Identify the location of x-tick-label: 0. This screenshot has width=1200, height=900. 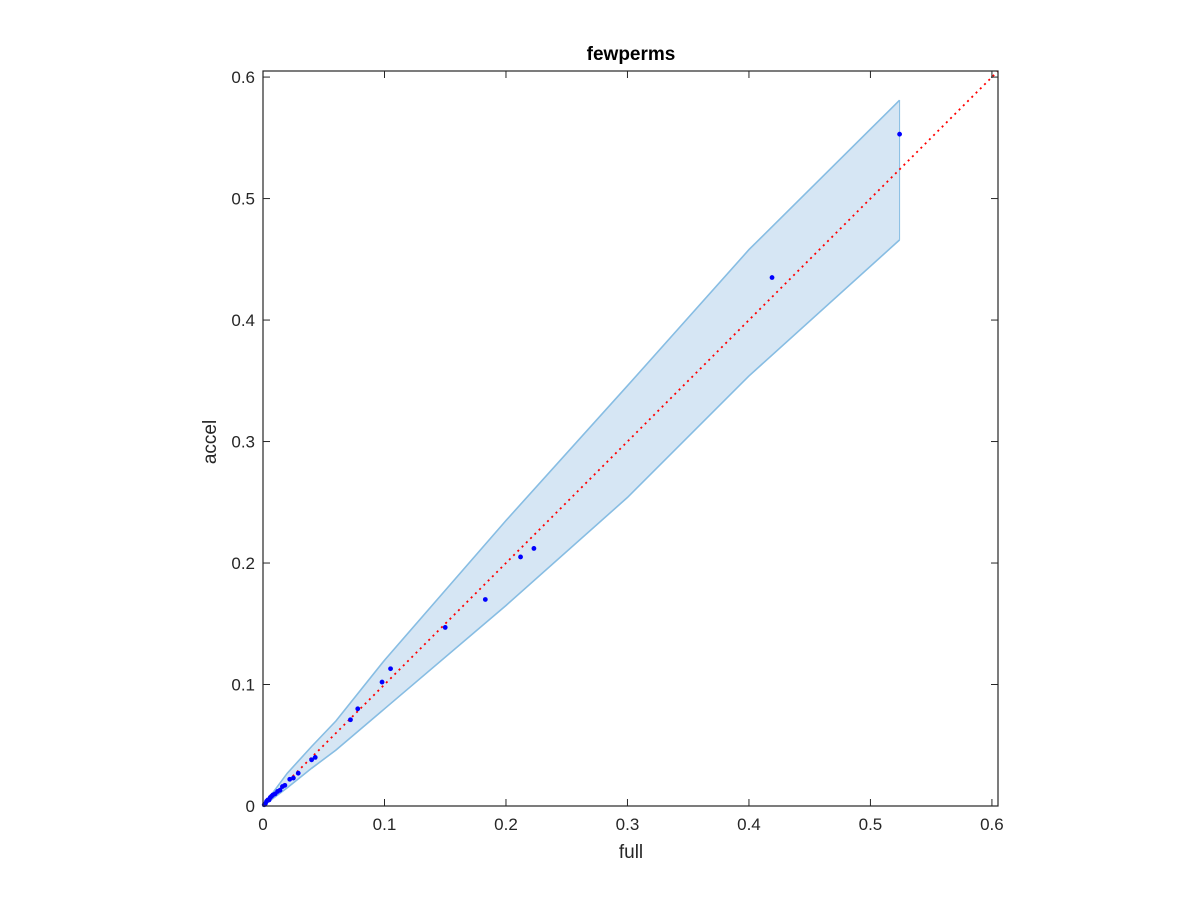
(262, 824).